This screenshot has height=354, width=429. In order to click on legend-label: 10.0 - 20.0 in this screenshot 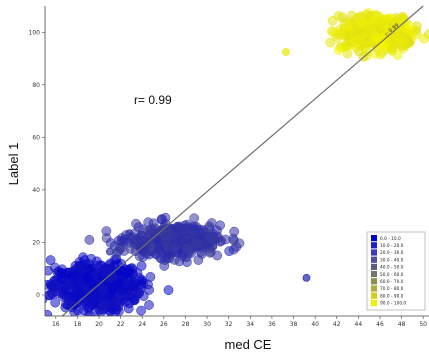, I will do `click(392, 246)`.